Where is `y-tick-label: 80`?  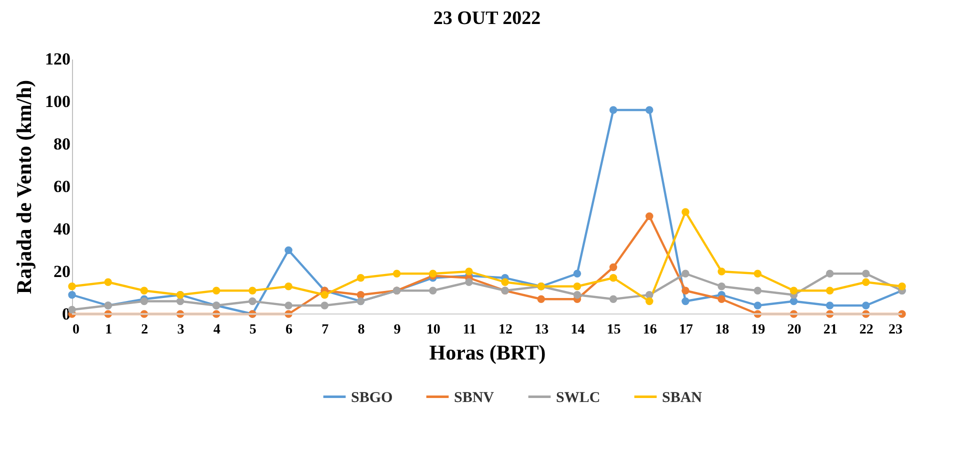 y-tick-label: 80 is located at coordinates (62, 144).